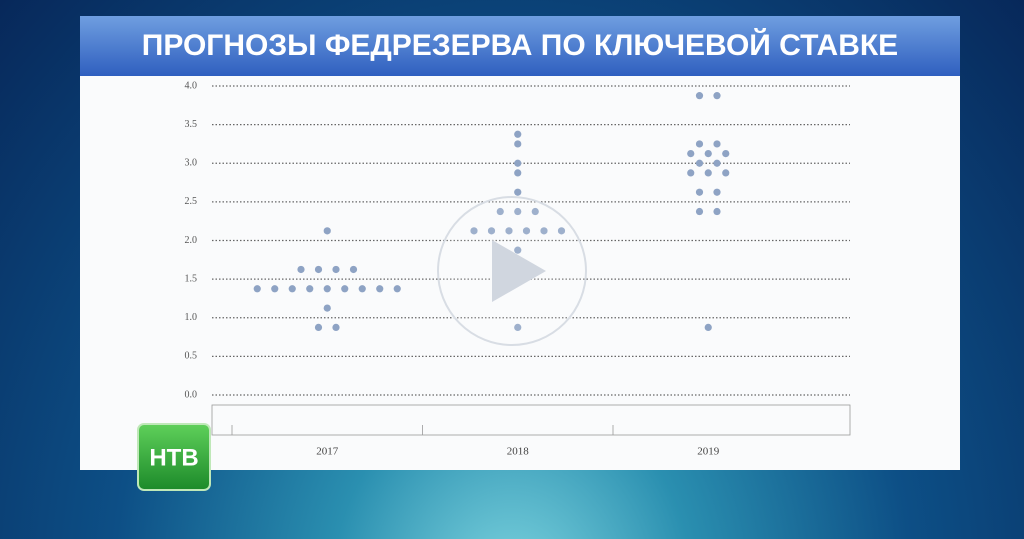 The height and width of the screenshot is (539, 1024). What do you see at coordinates (518, 452) in the screenshot?
I see `x-tick-label: 2018` at bounding box center [518, 452].